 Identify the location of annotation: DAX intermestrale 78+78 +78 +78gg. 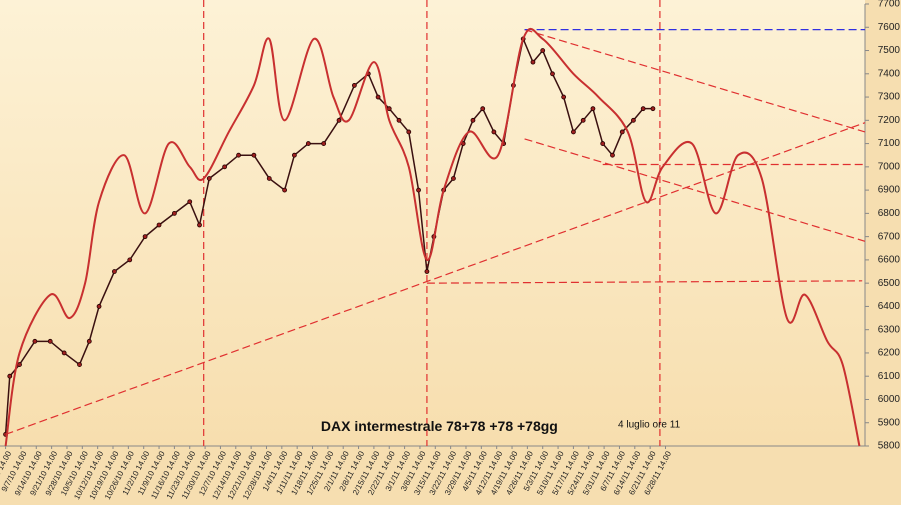
(439, 426).